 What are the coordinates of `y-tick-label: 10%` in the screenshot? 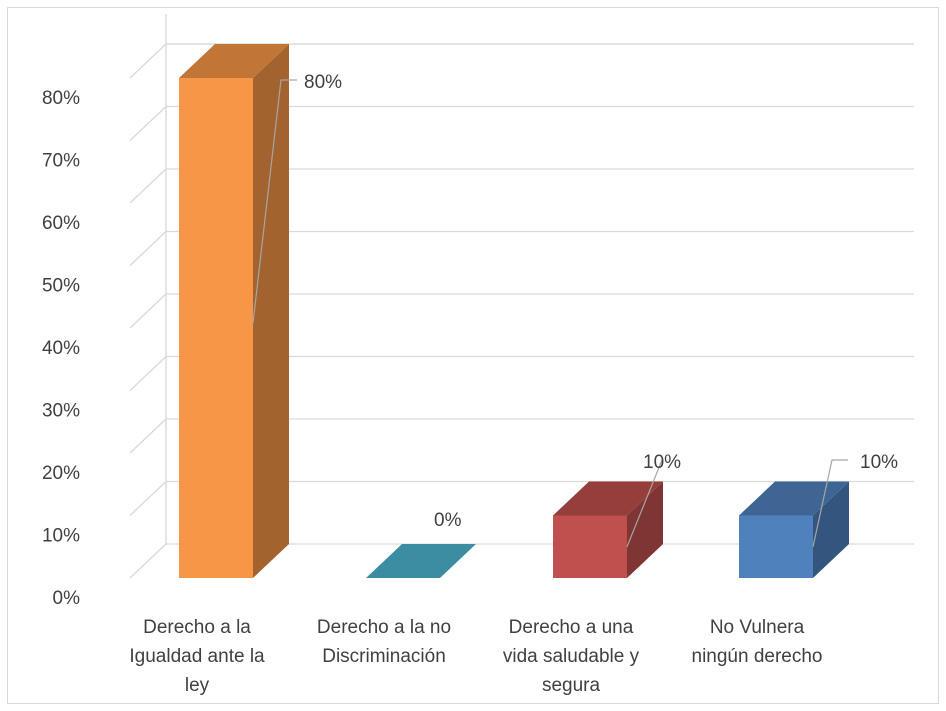 It's located at (61, 536).